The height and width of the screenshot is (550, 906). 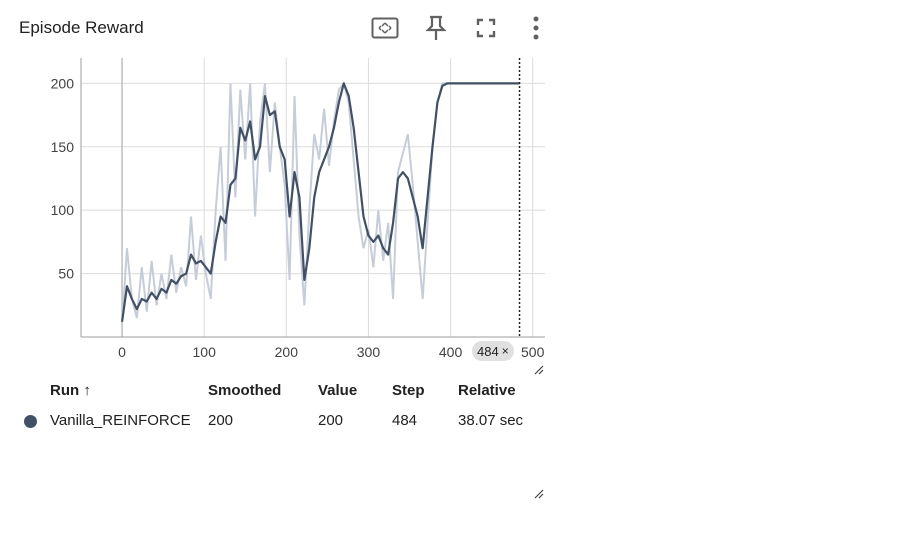 I want to click on pin-icon, so click(x=436, y=27).